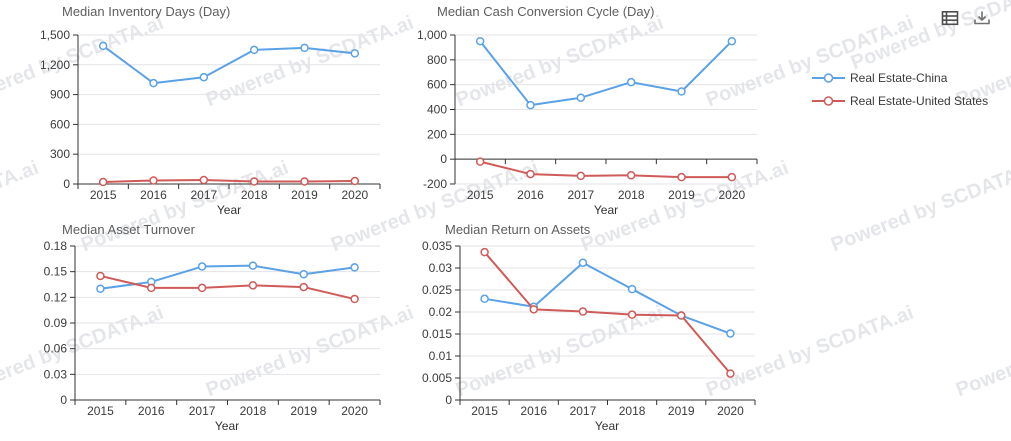  Describe the element at coordinates (437, 334) in the screenshot. I see `y-tick-label: 0.015` at that location.